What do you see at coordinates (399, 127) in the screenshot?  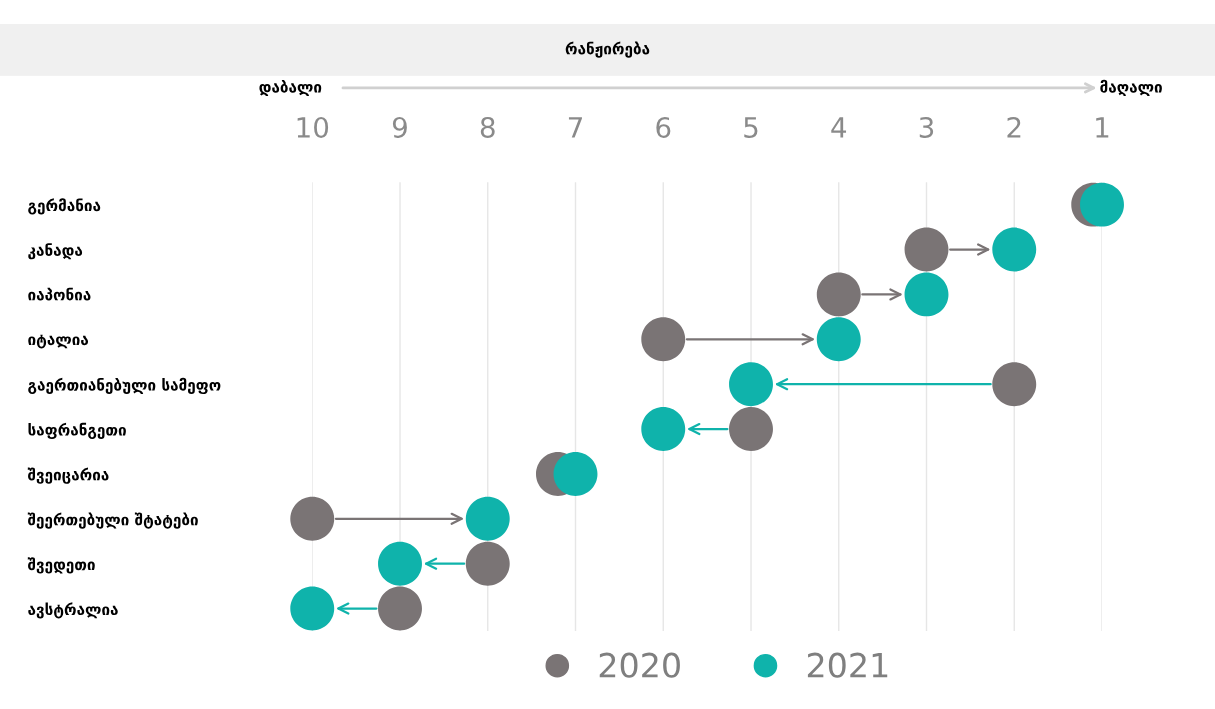 I see `x-tick-label: 9` at bounding box center [399, 127].